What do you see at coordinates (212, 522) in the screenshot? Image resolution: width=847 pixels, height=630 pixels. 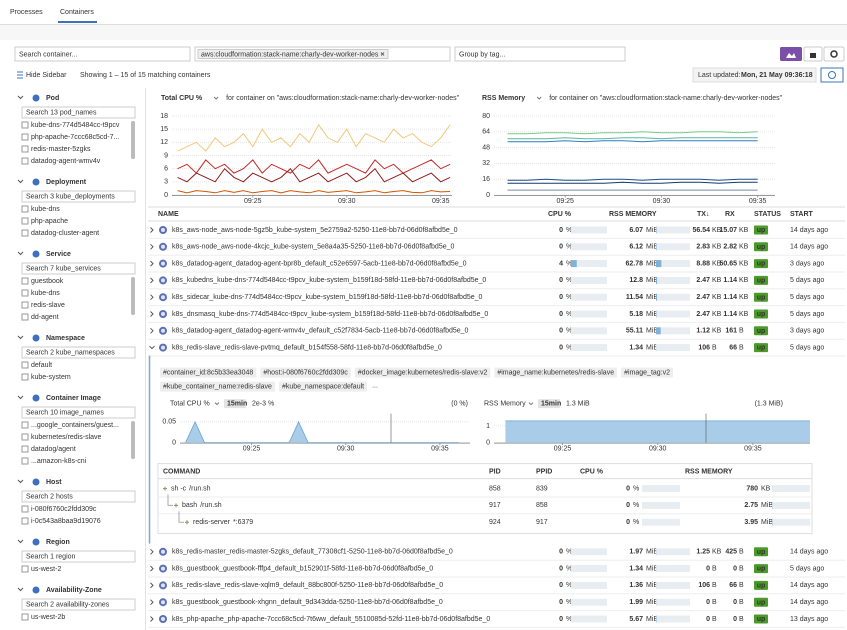 I see `command: redis-server` at bounding box center [212, 522].